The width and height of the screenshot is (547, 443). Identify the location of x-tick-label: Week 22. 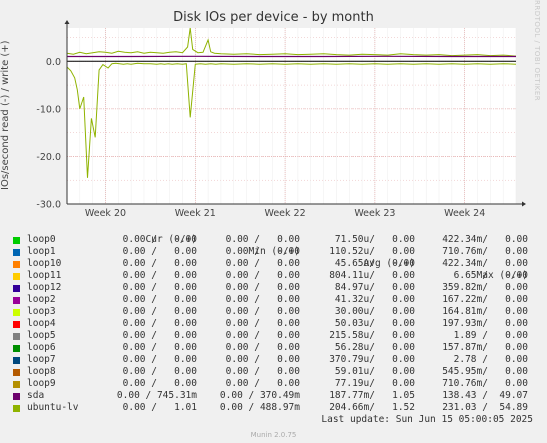
(285, 213).